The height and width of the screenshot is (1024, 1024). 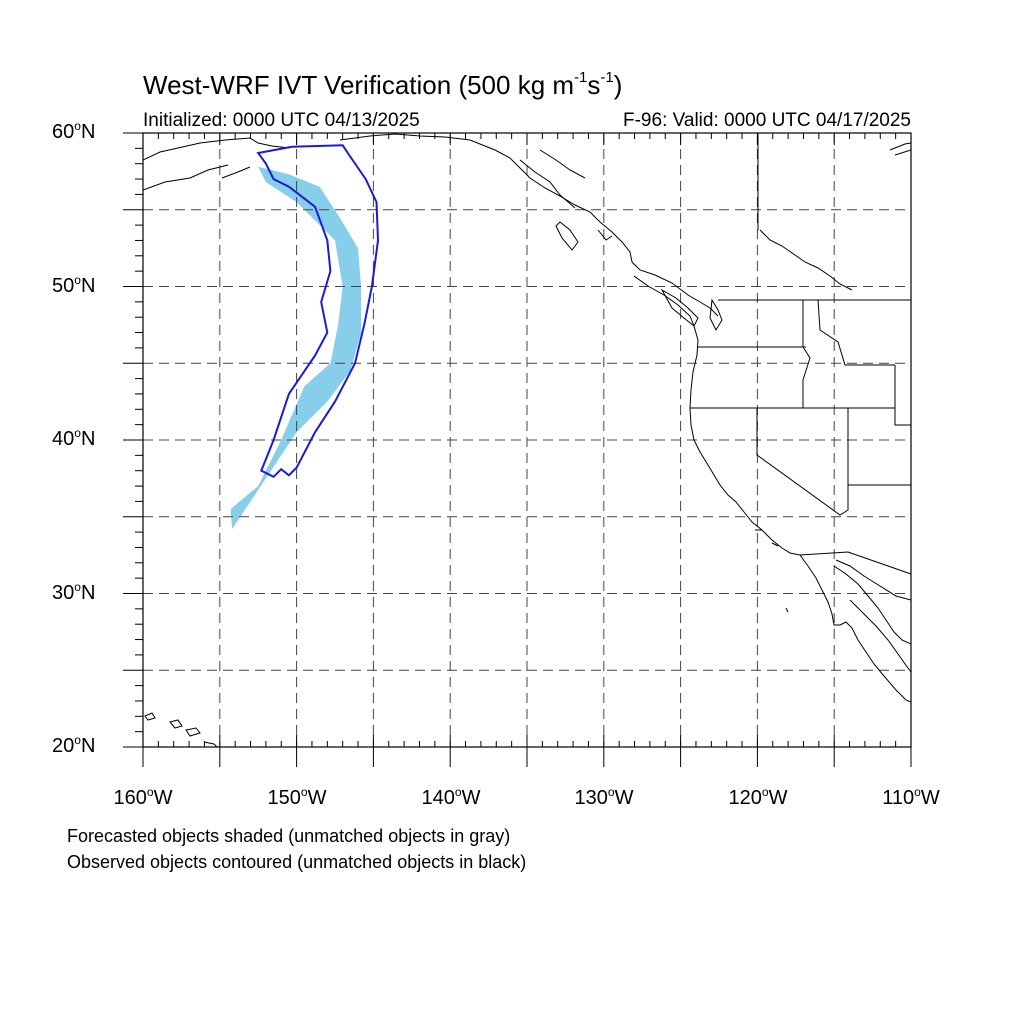 I want to click on lat-label-30n: 30oN, so click(x=74, y=592).